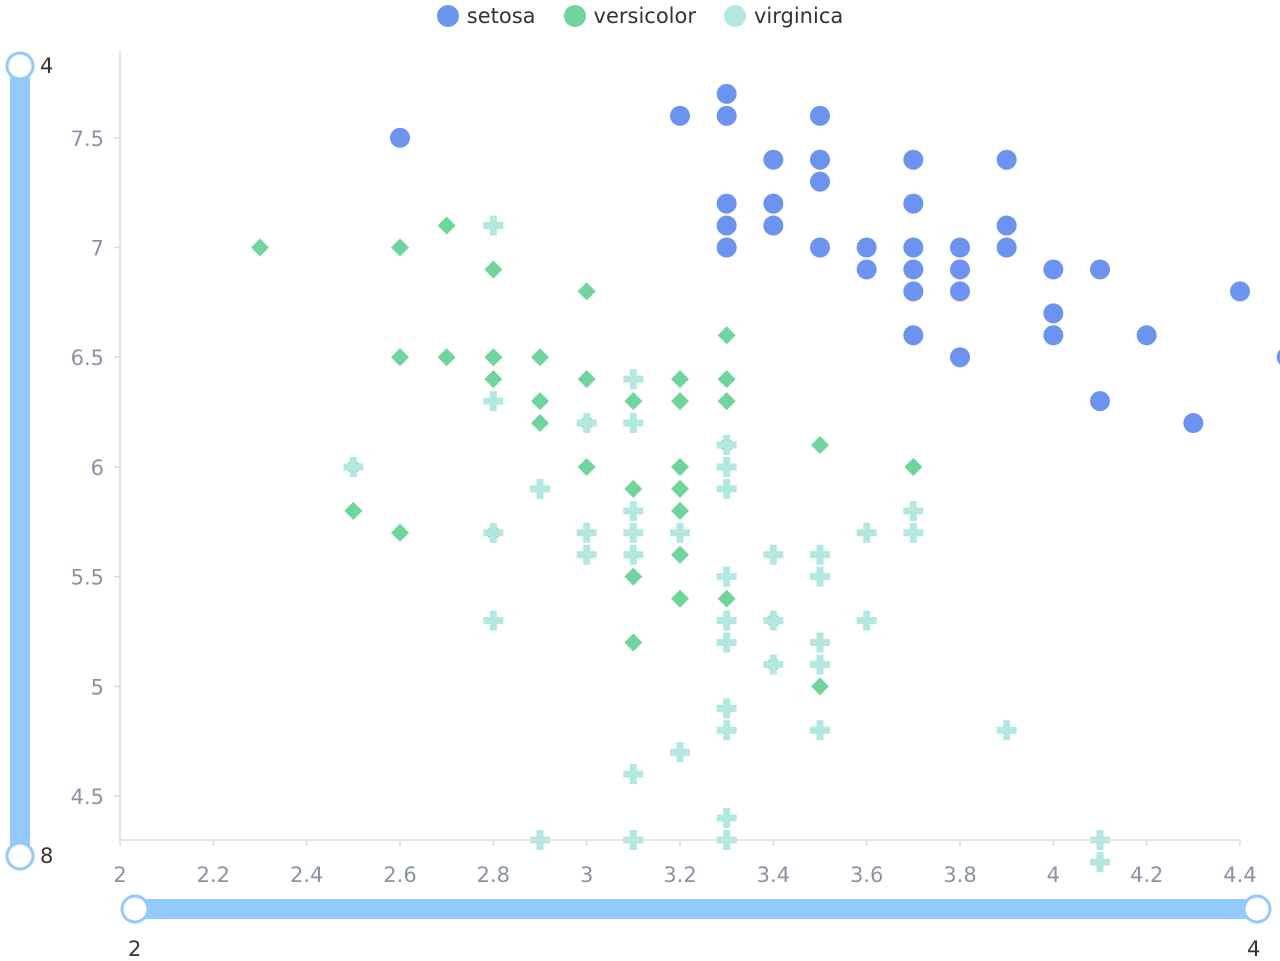 This screenshot has height=961, width=1280. I want to click on legend-circle-icon, so click(447, 16).